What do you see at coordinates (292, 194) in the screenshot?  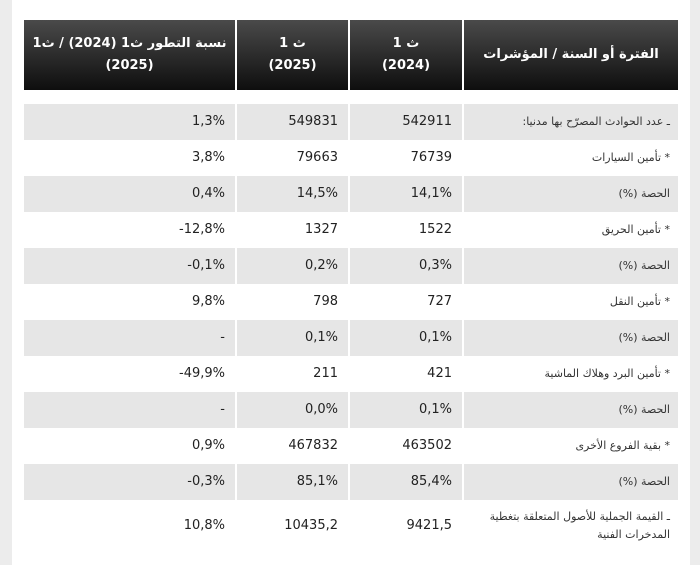 I see `value-cell: 14,5%` at bounding box center [292, 194].